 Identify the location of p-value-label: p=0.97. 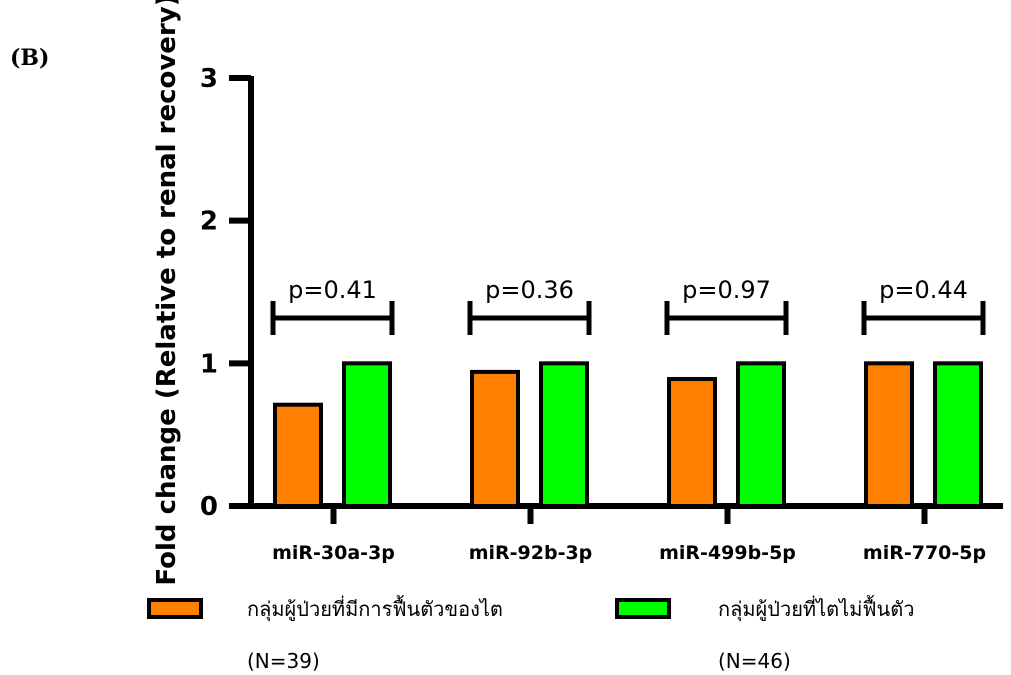
(726, 290).